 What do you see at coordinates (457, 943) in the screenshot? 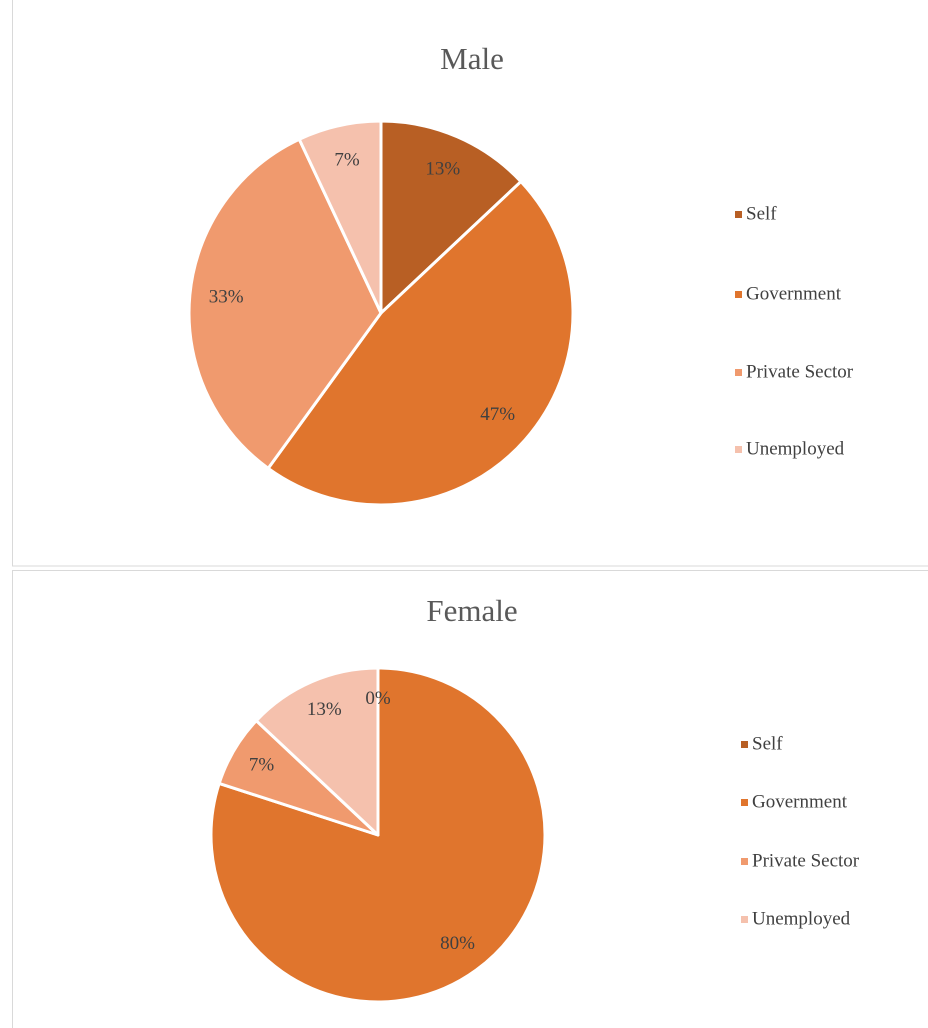
I see `data-label: 80%` at bounding box center [457, 943].